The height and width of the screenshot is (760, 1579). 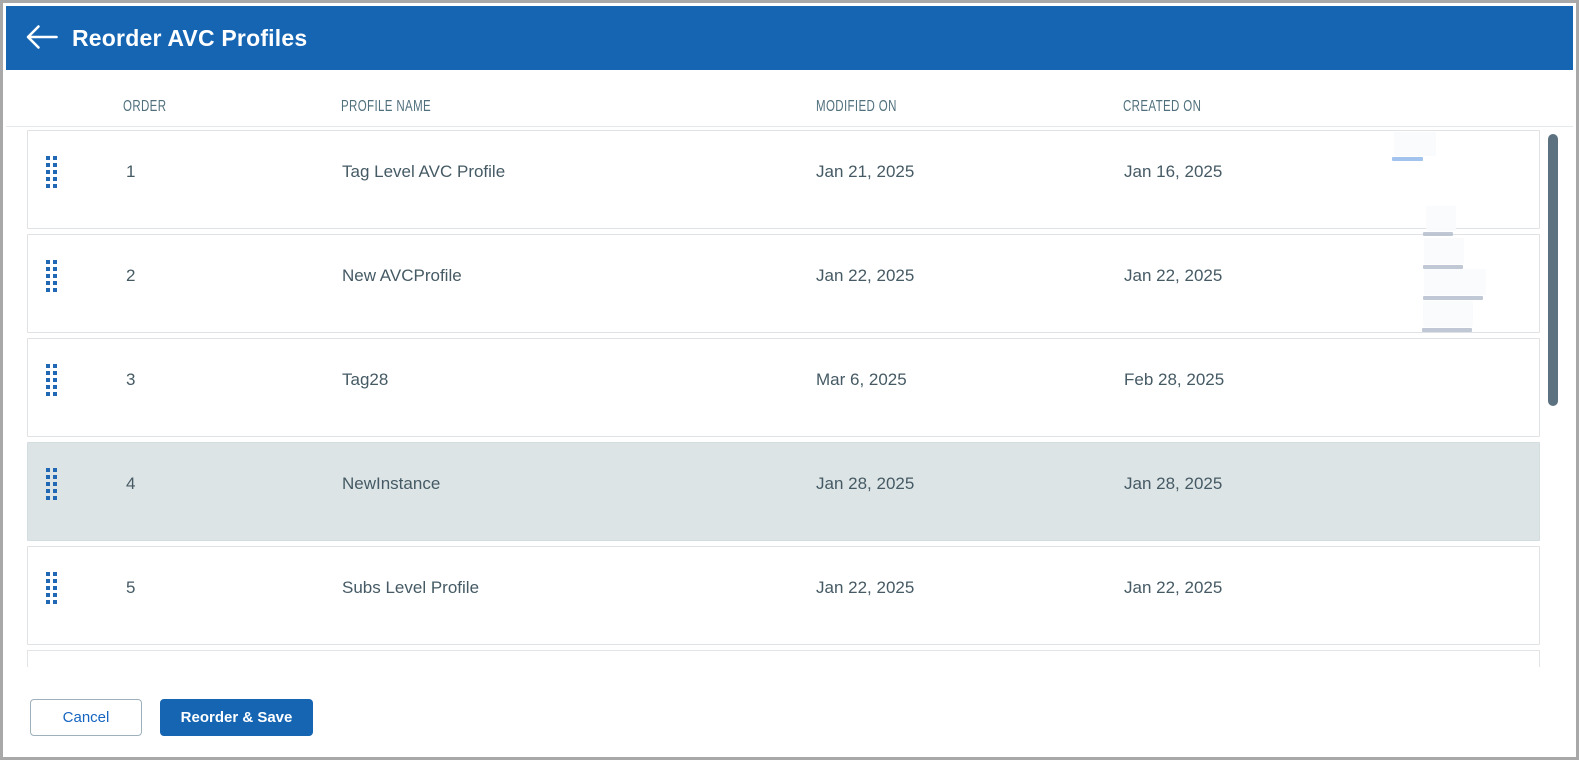 What do you see at coordinates (131, 171) in the screenshot?
I see `row-order: 1` at bounding box center [131, 171].